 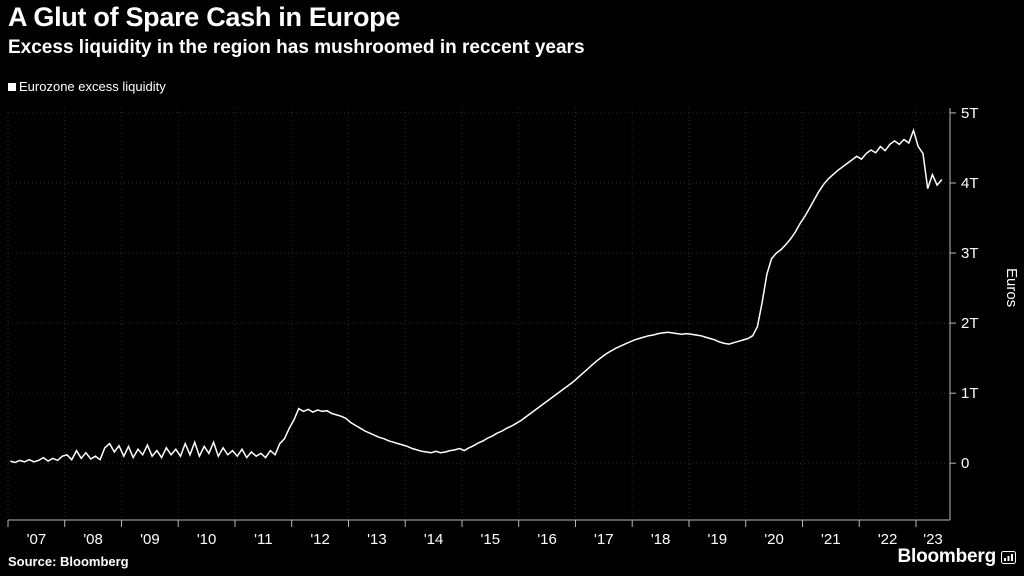 What do you see at coordinates (263, 539) in the screenshot?
I see `svg-text: '11` at bounding box center [263, 539].